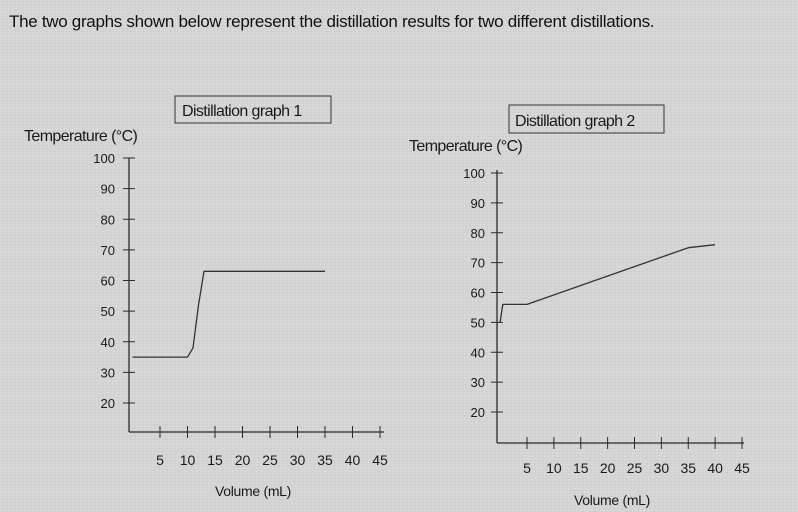 The image size is (798, 512). I want to click on graph1-y-tick-label: 20, so click(108, 403).